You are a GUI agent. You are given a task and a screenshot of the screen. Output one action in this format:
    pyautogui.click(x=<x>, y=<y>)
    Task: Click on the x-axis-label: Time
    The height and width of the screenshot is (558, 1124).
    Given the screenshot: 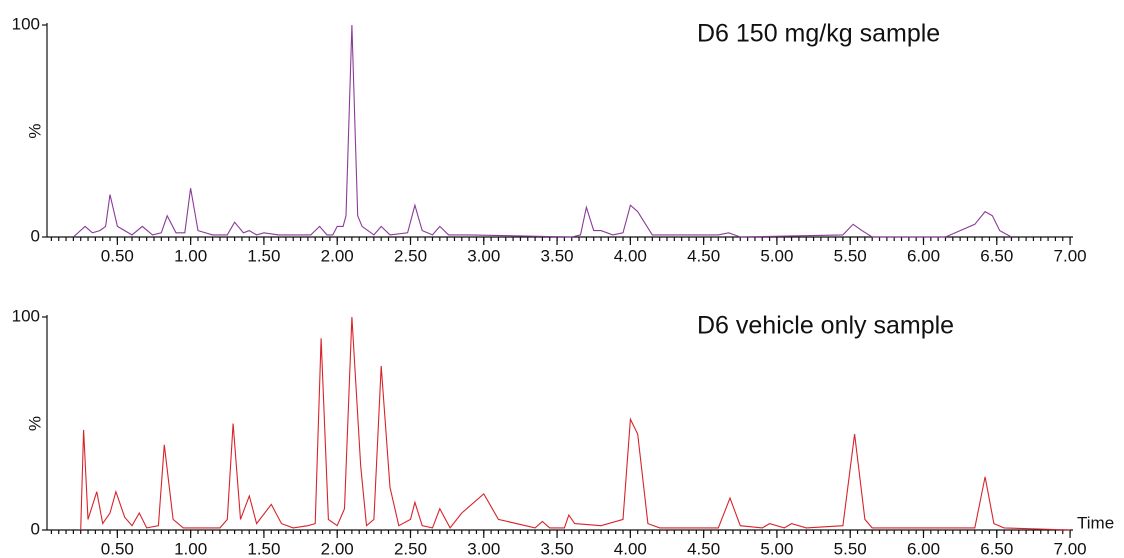 What is the action you would take?
    pyautogui.click(x=1095, y=522)
    